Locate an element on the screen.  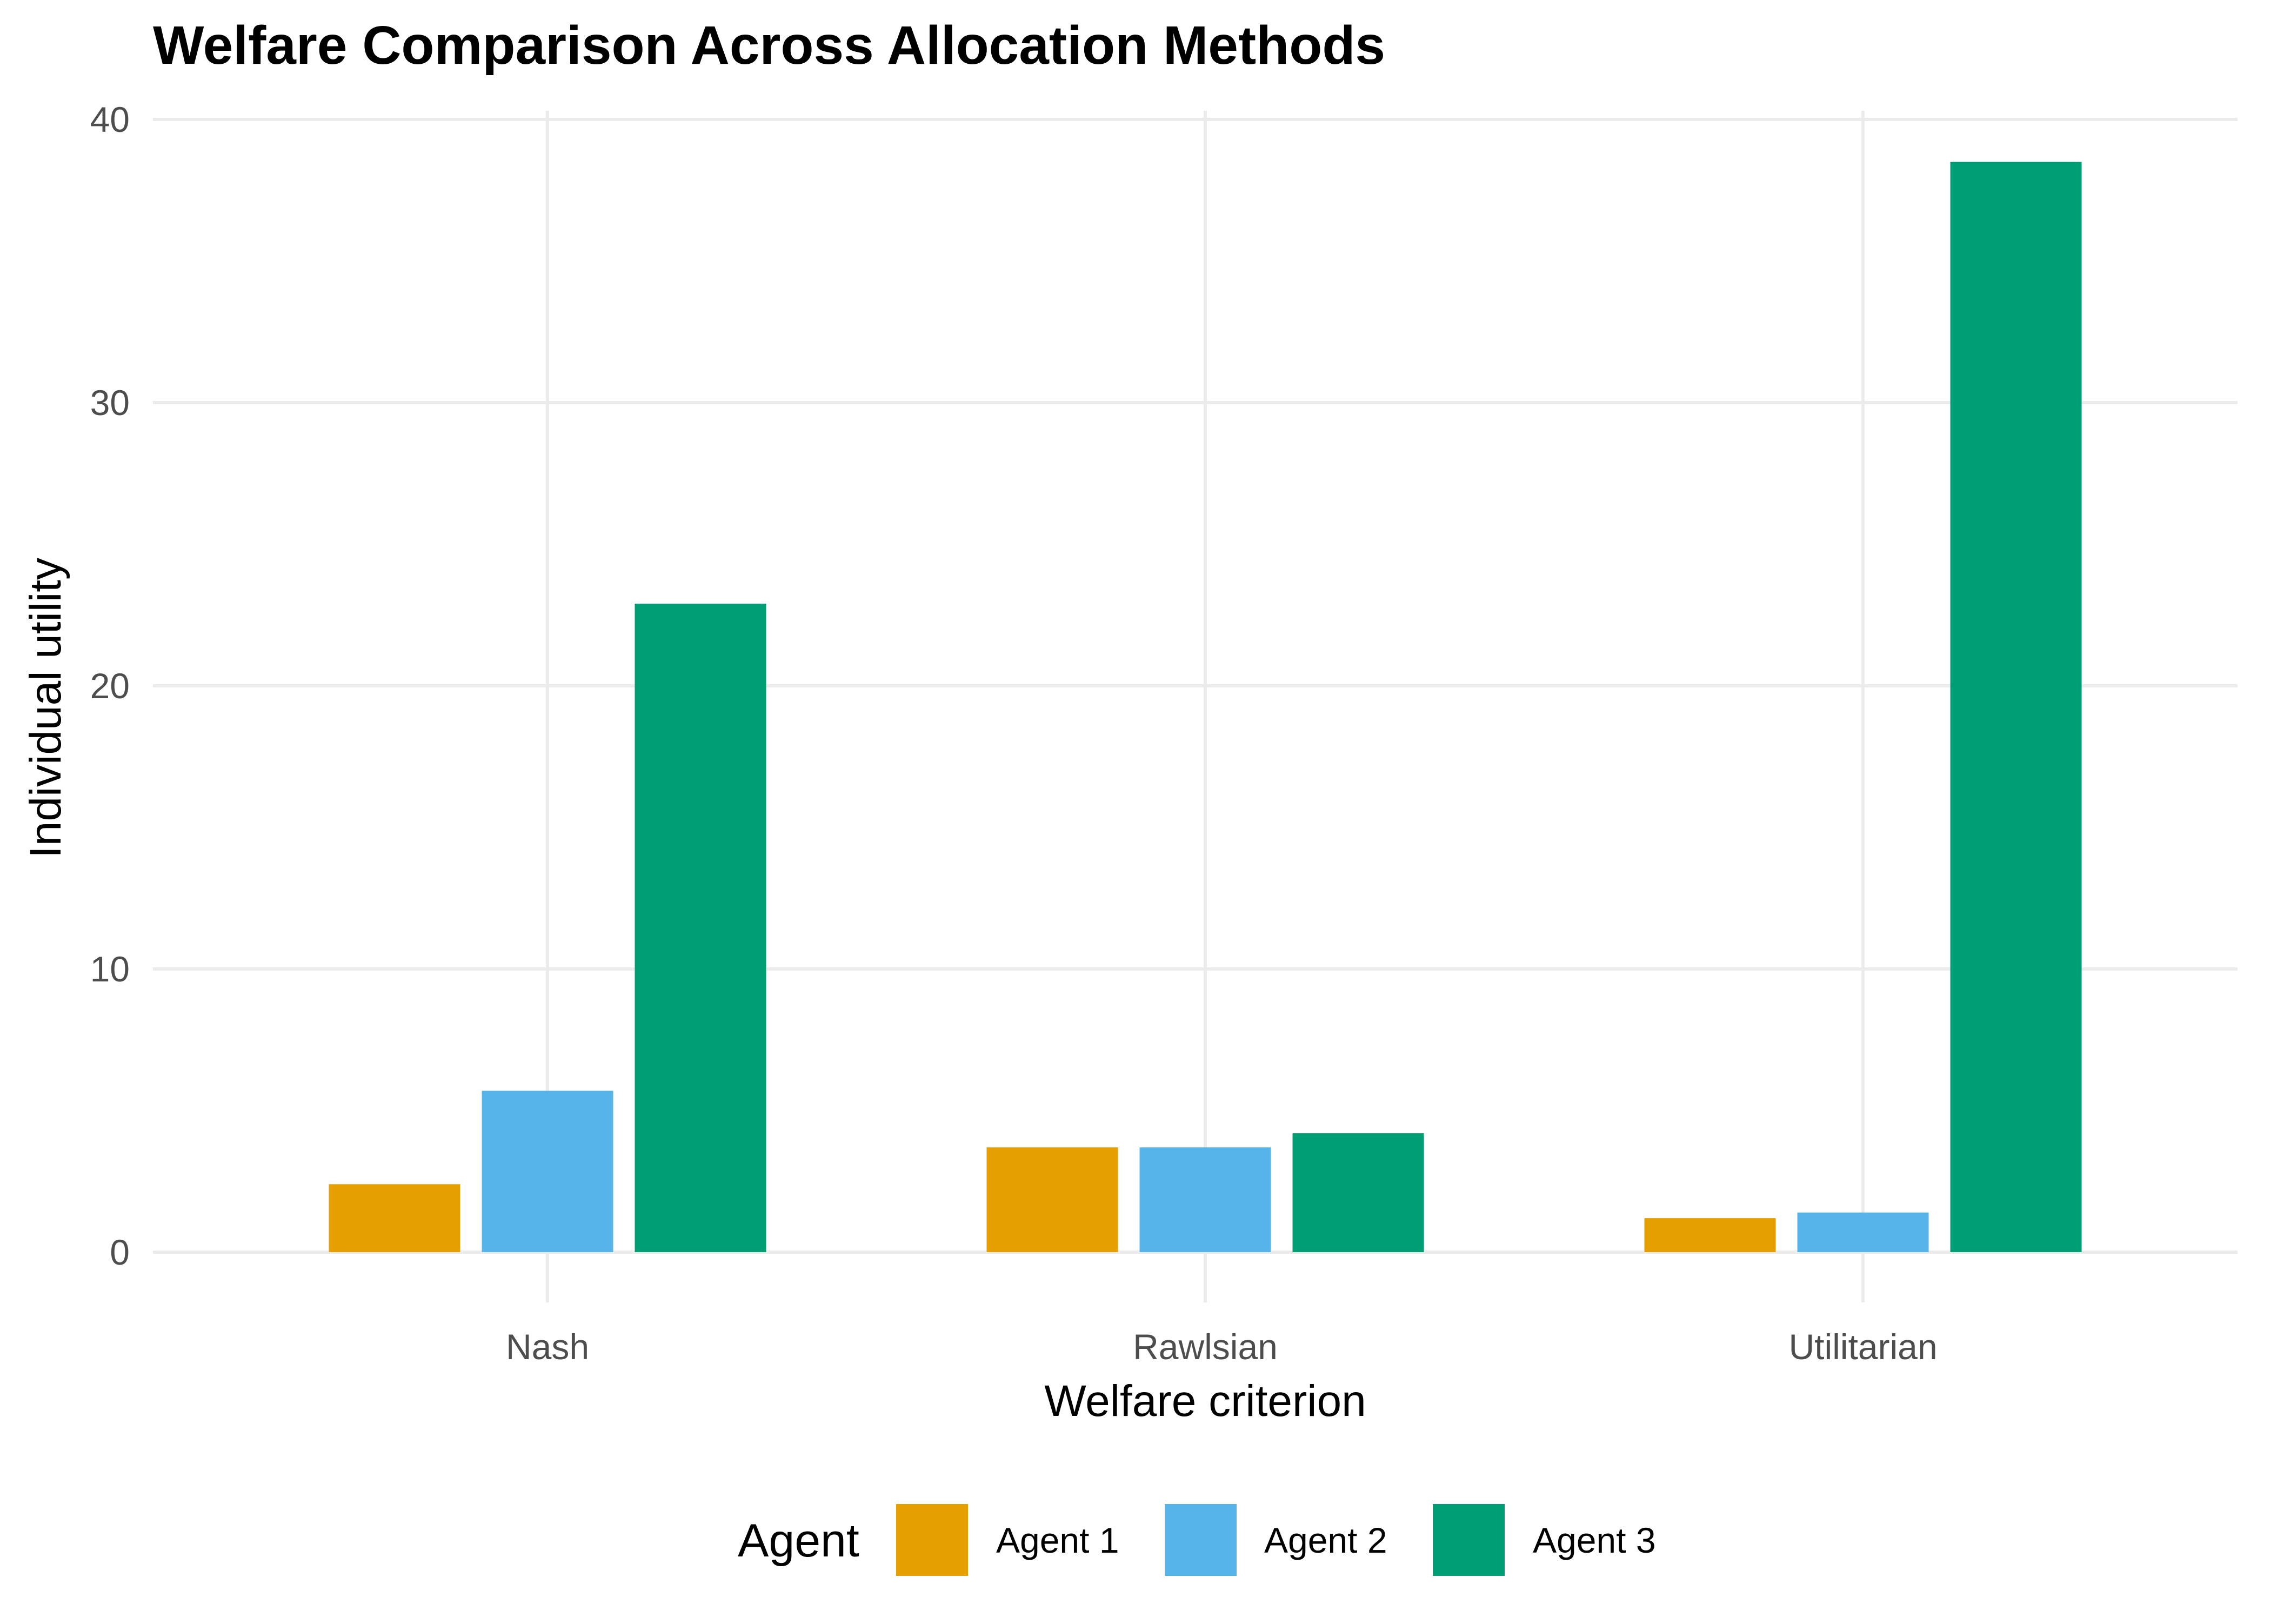
x-tick-label: Utilitarian is located at coordinates (1862, 1347).